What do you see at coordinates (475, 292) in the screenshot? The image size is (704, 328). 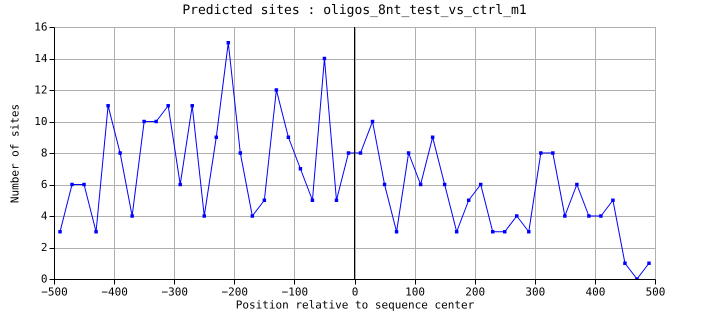 I see `x-tick-label: 200` at bounding box center [475, 292].